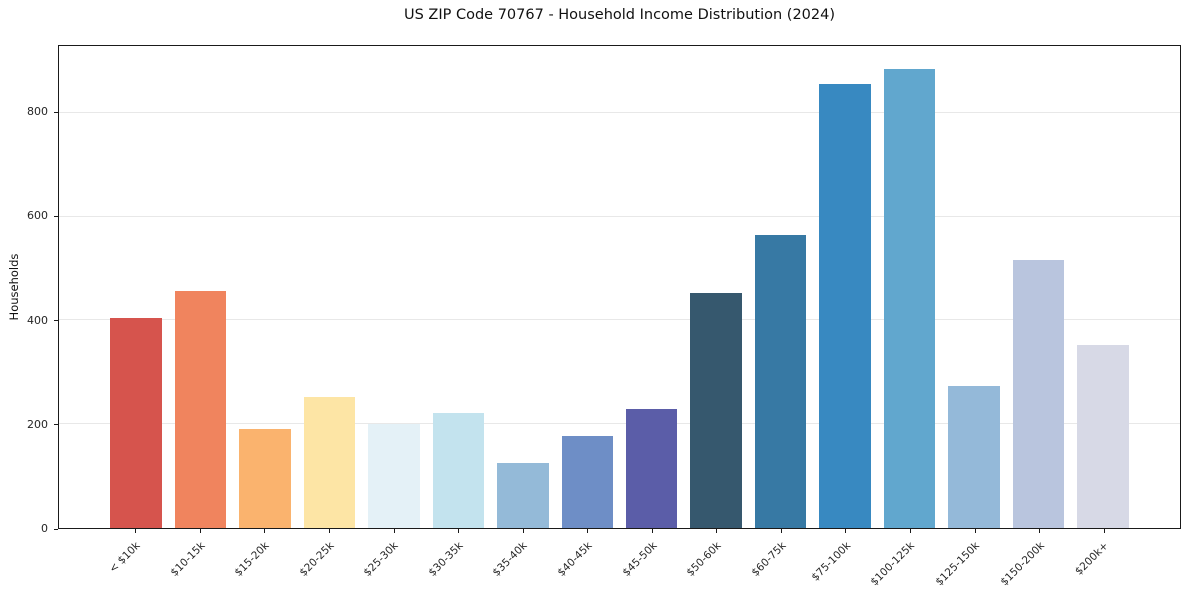 The height and width of the screenshot is (590, 1189). I want to click on y-tick-label-200: 200, so click(37, 424).